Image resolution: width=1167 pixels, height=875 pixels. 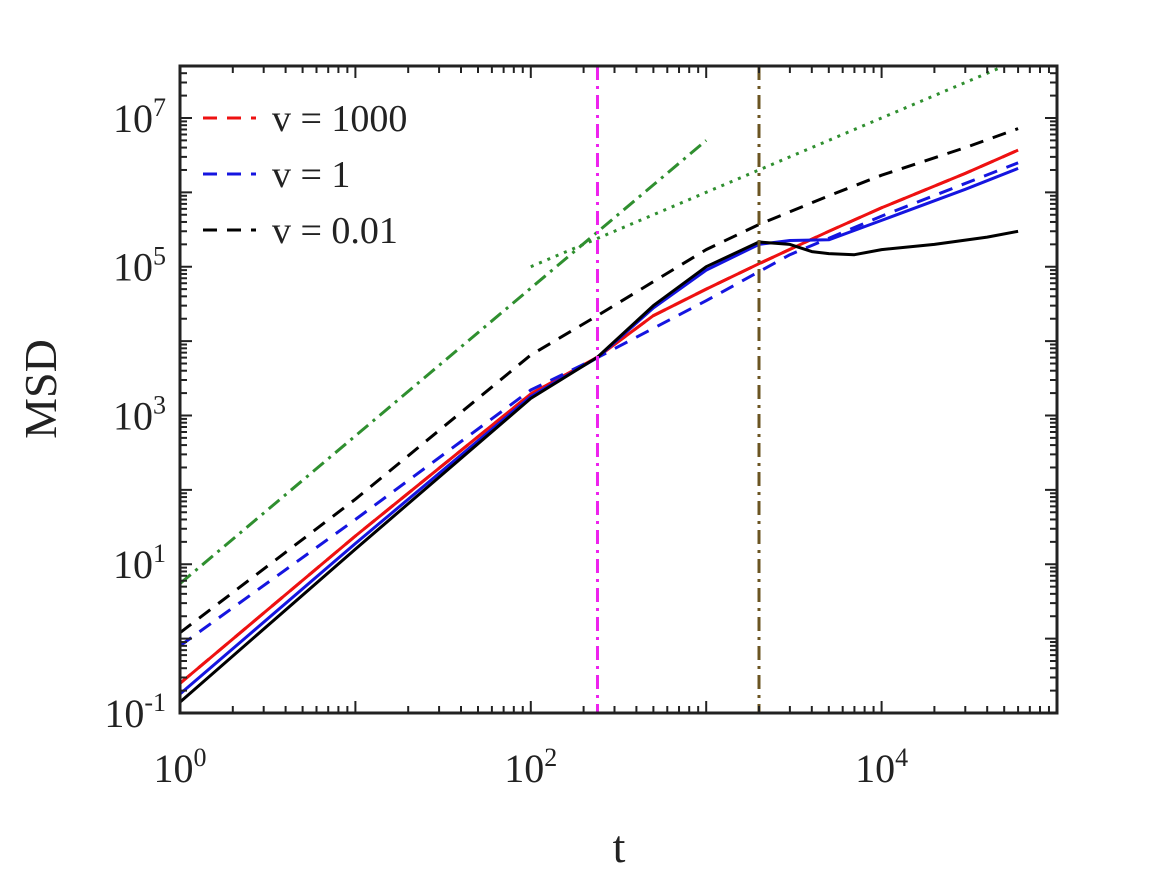 I want to click on y-tick-exponent: 1, so click(x=159, y=553).